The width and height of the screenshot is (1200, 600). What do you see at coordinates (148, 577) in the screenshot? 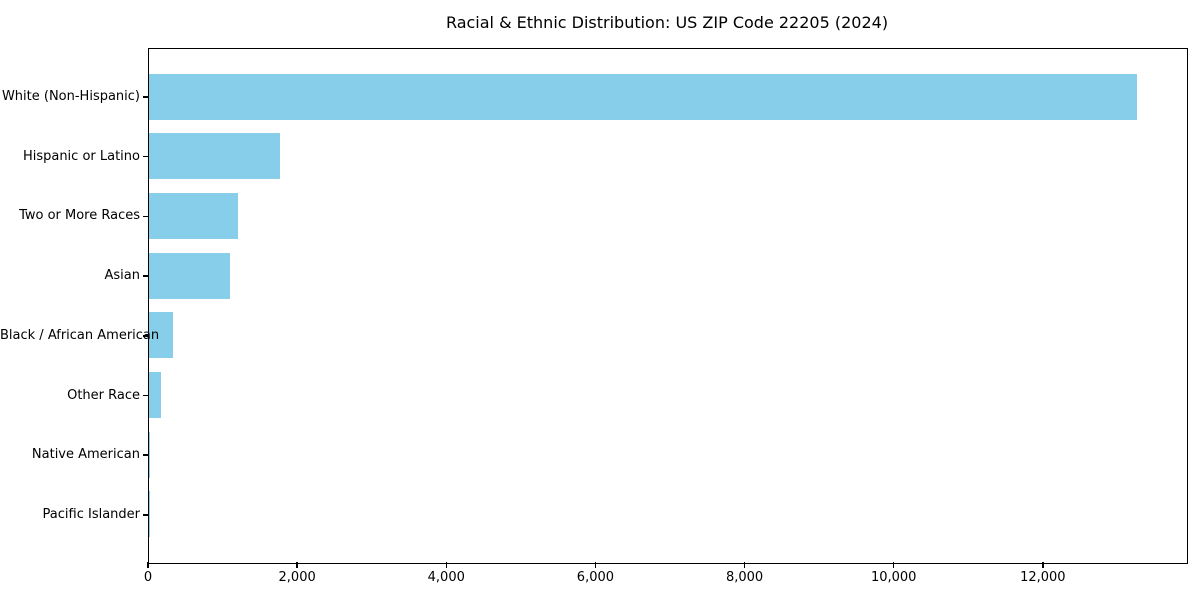
I see `x-axis-tick-label: 0` at bounding box center [148, 577].